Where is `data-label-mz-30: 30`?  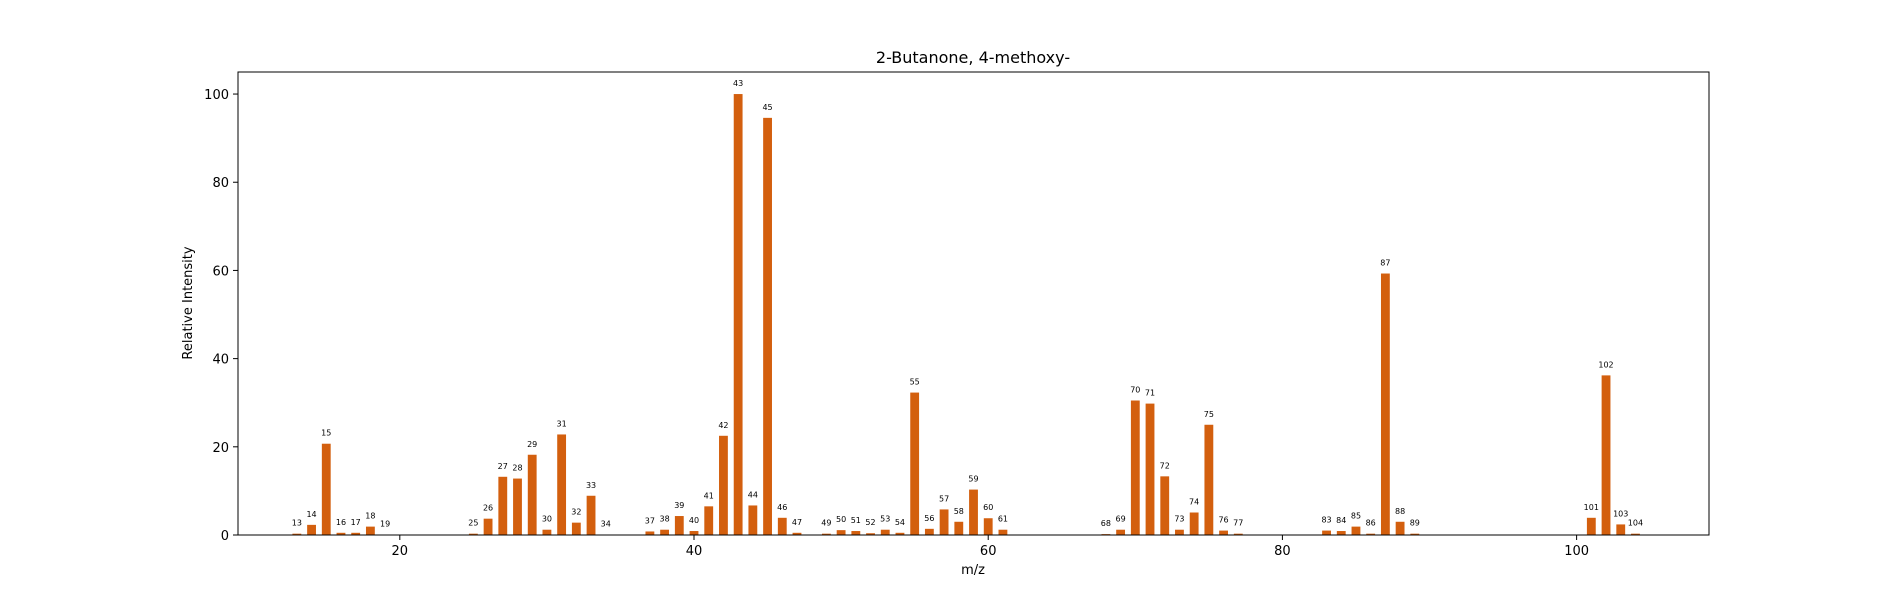 data-label-mz-30: 30 is located at coordinates (547, 519).